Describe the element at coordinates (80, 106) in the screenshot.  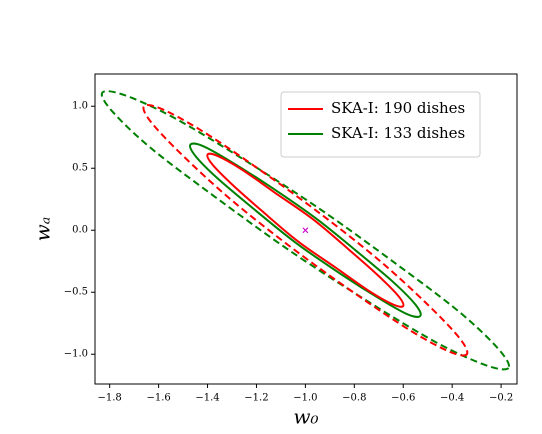
I see `y-tick-label: 1.0` at that location.